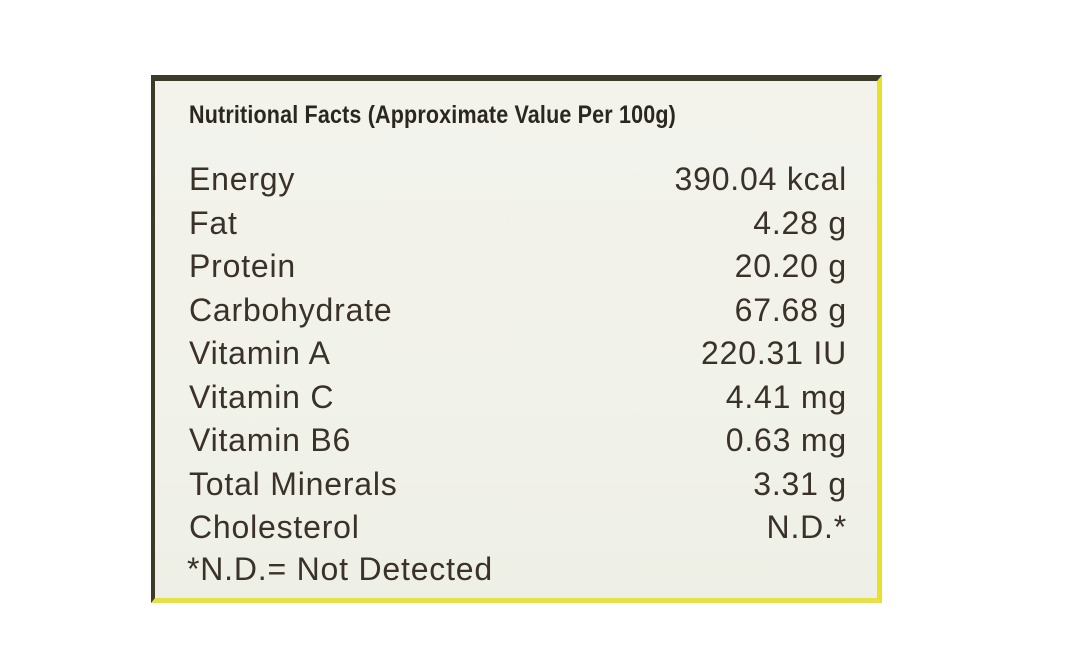 This screenshot has width=1068, height=671. I want to click on nutrient-row: Vitamin C 4.41 mg, so click(518, 401).